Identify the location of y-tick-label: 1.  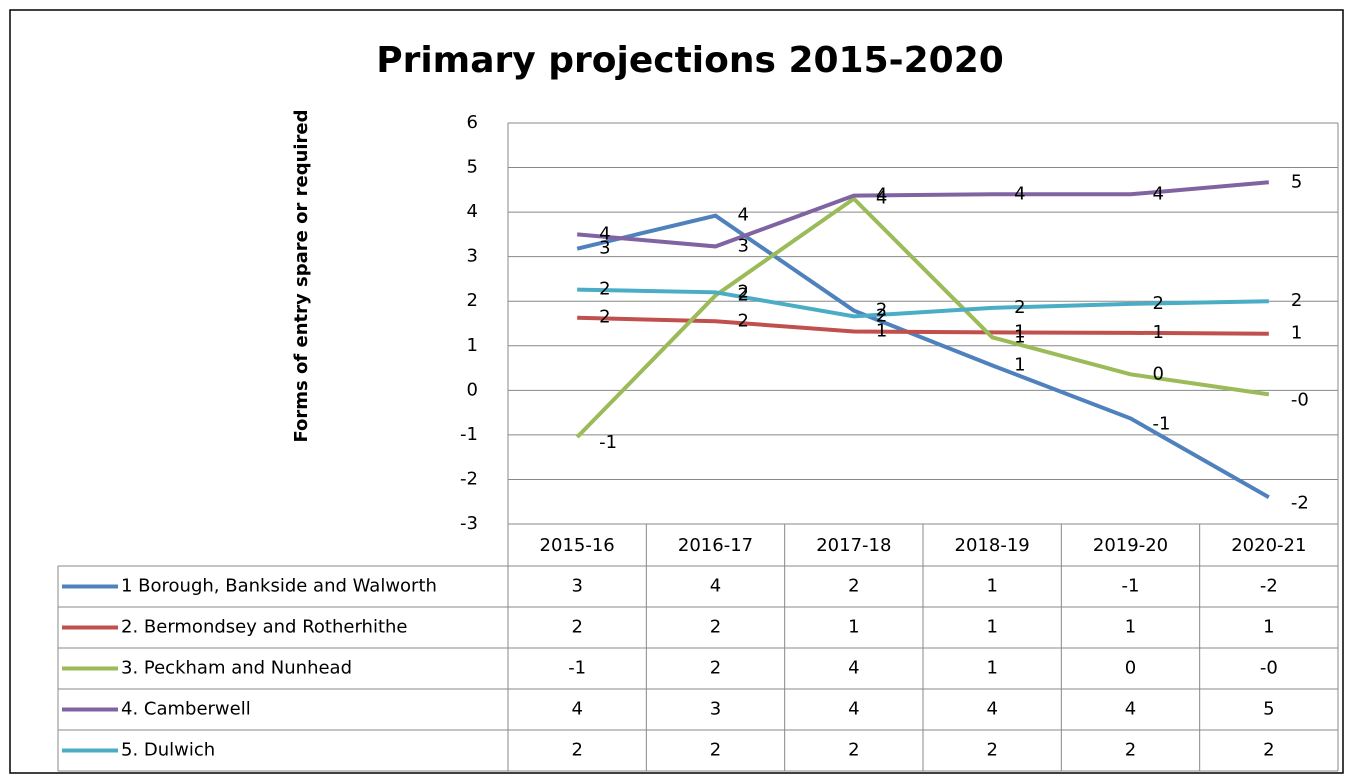
(472, 345).